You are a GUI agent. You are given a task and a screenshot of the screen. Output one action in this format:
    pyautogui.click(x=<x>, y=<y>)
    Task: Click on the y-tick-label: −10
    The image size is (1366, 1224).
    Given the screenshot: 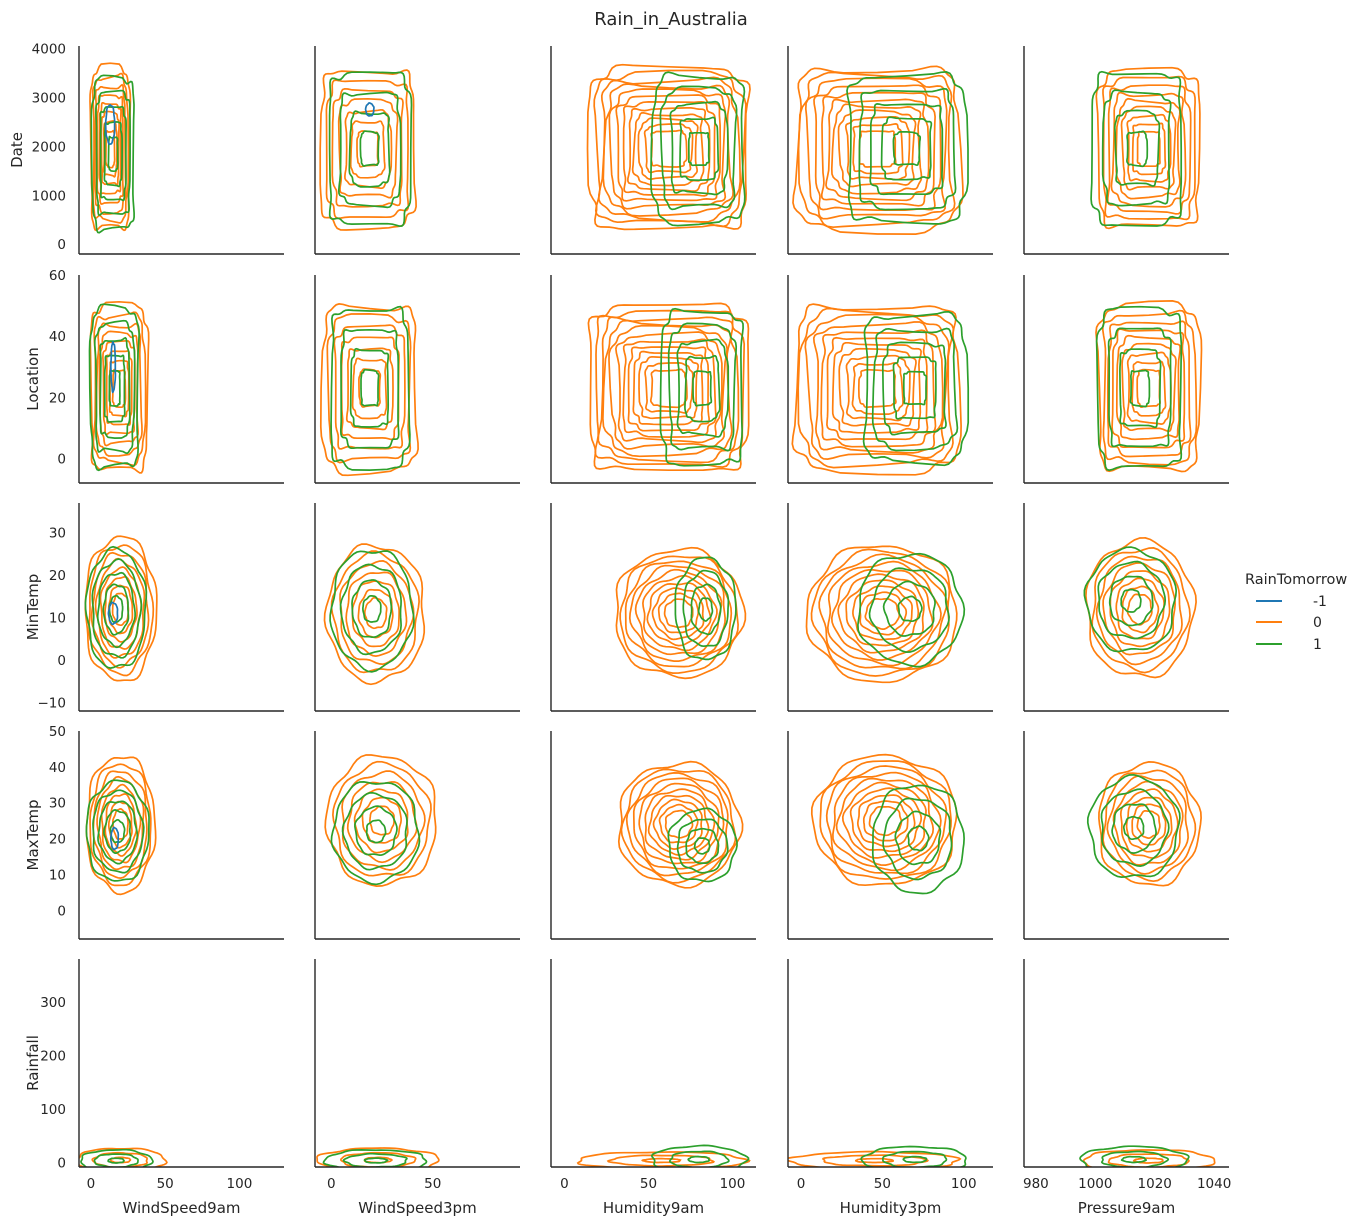 What is the action you would take?
    pyautogui.click(x=52, y=704)
    